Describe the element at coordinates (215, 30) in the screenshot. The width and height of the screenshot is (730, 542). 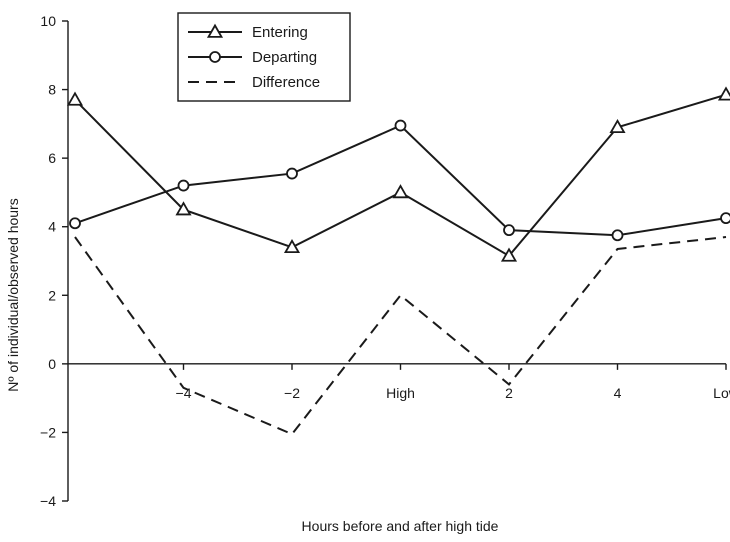
I see `legend-marker-entering` at that location.